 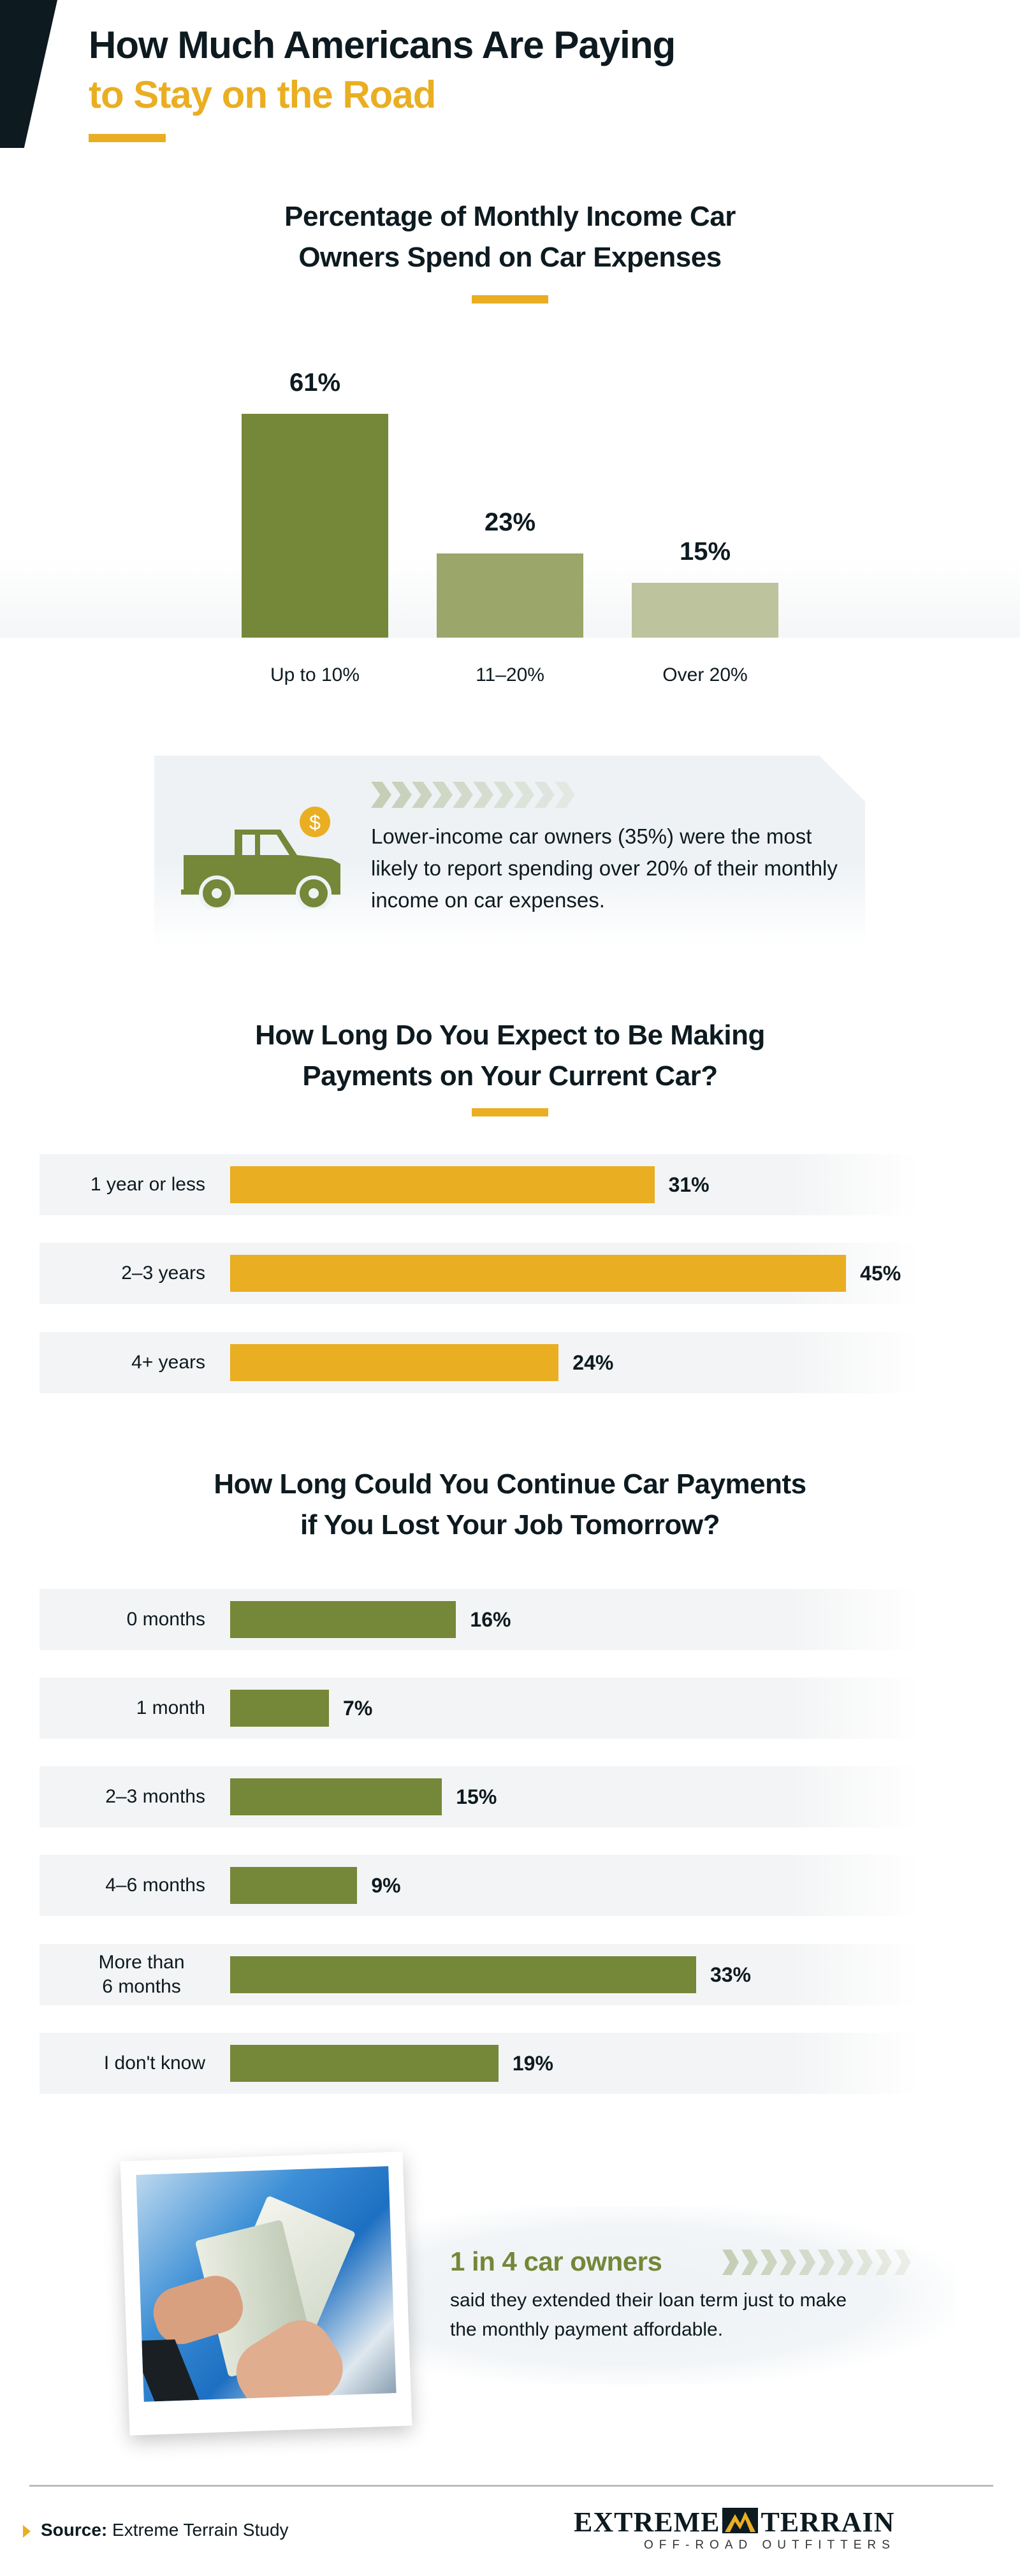 I want to click on category-label: Over 20%, so click(x=705, y=674).